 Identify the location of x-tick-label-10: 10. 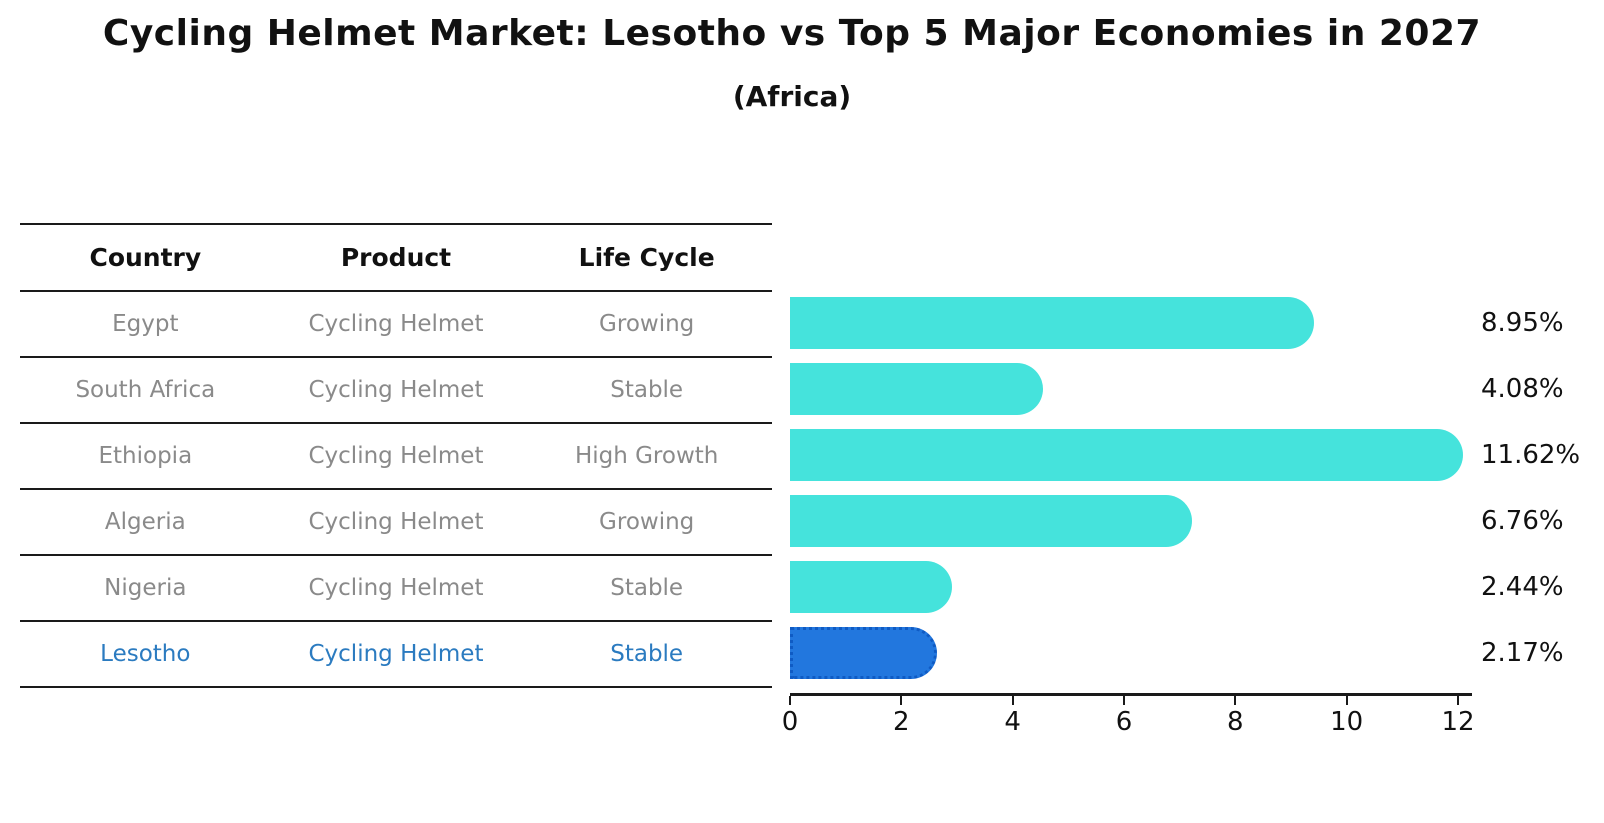
(1347, 722).